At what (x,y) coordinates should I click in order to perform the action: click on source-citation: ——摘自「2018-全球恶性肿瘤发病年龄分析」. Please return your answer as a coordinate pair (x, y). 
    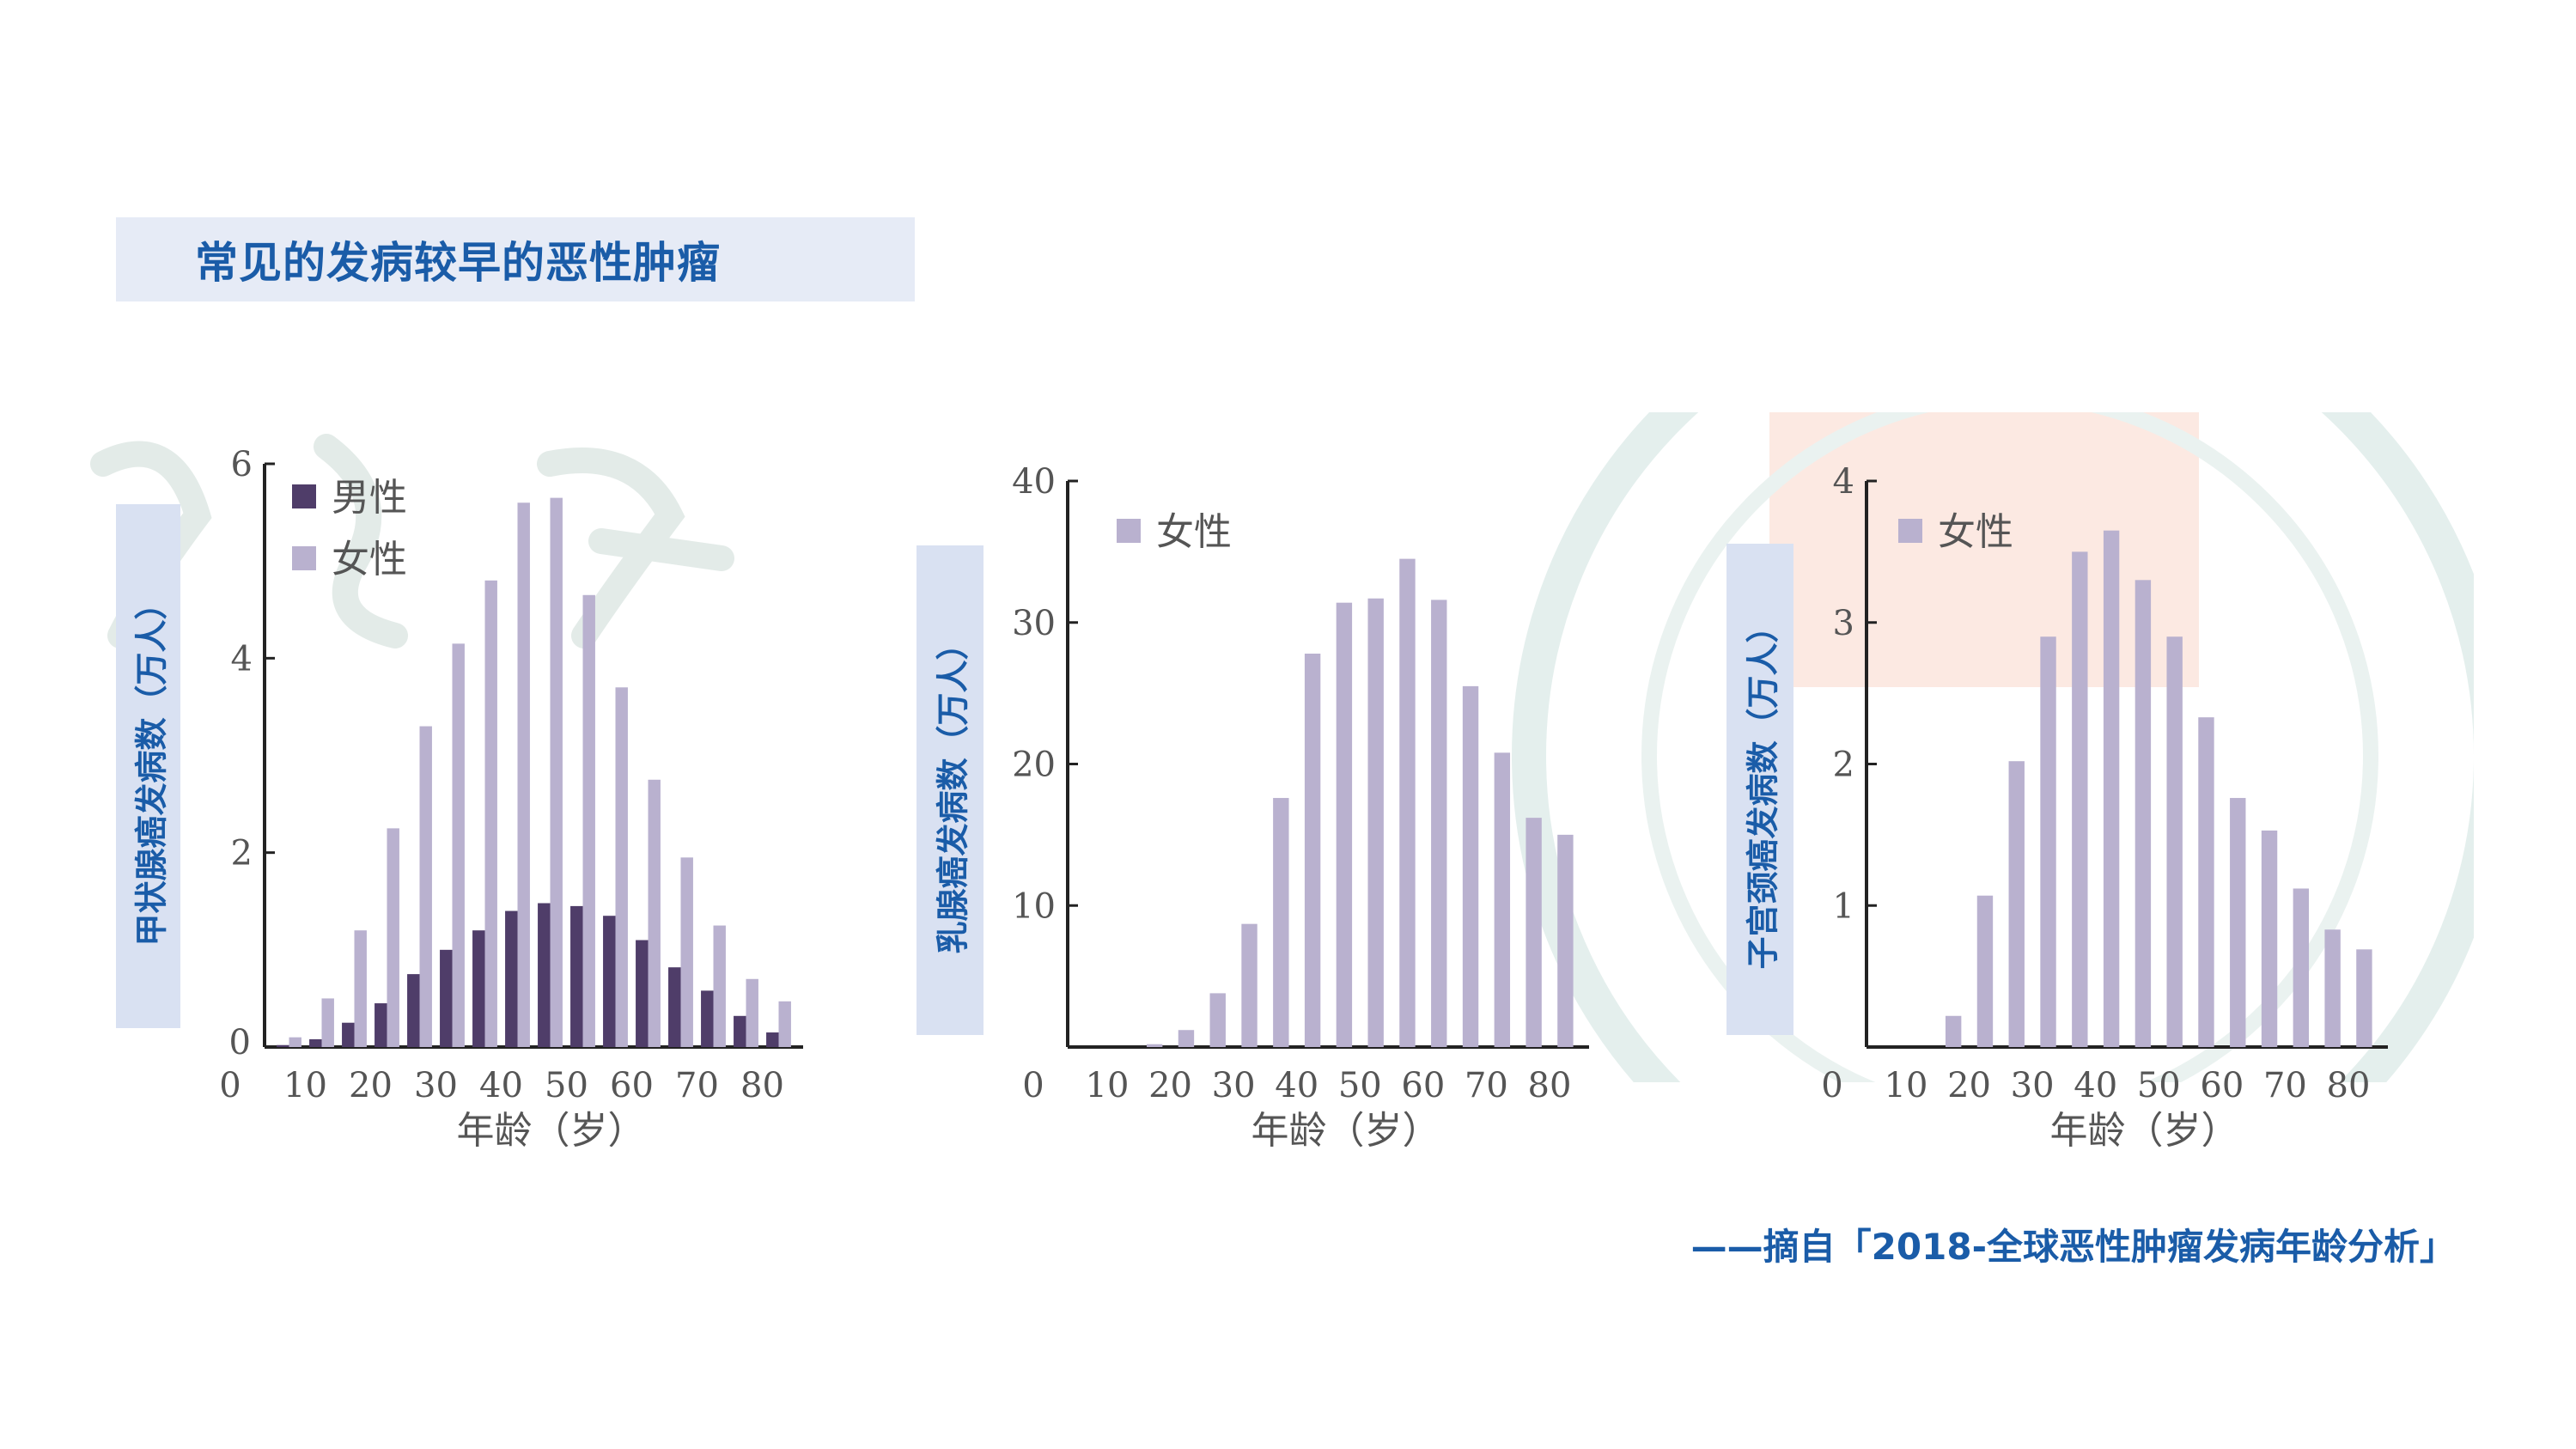
    Looking at the image, I should click on (2073, 1247).